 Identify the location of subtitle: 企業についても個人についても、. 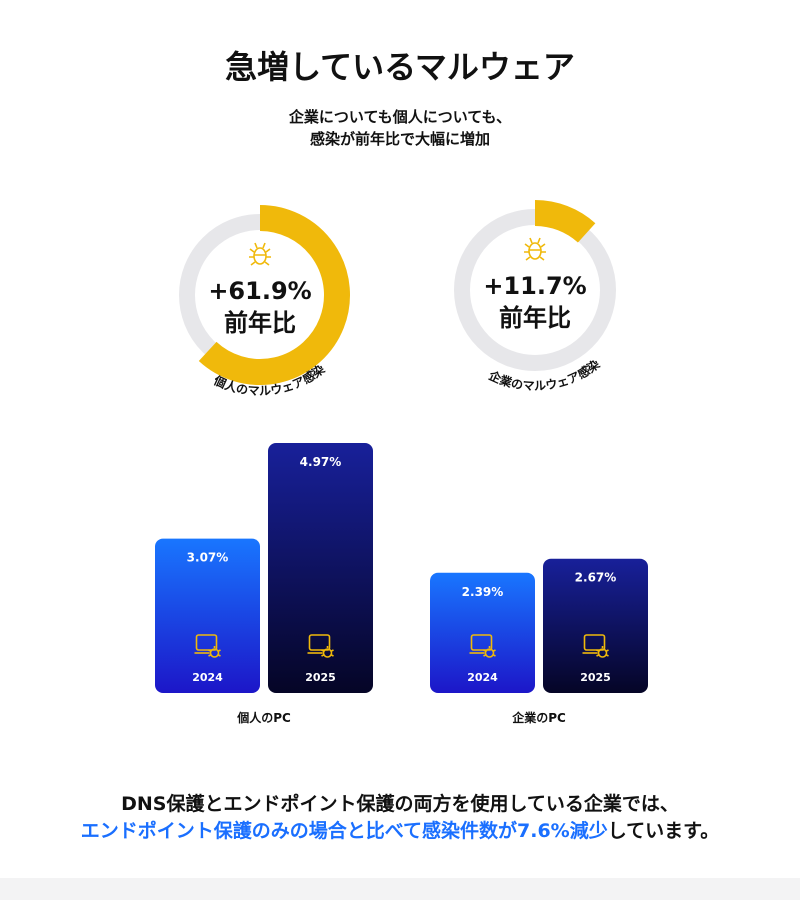
(399, 117).